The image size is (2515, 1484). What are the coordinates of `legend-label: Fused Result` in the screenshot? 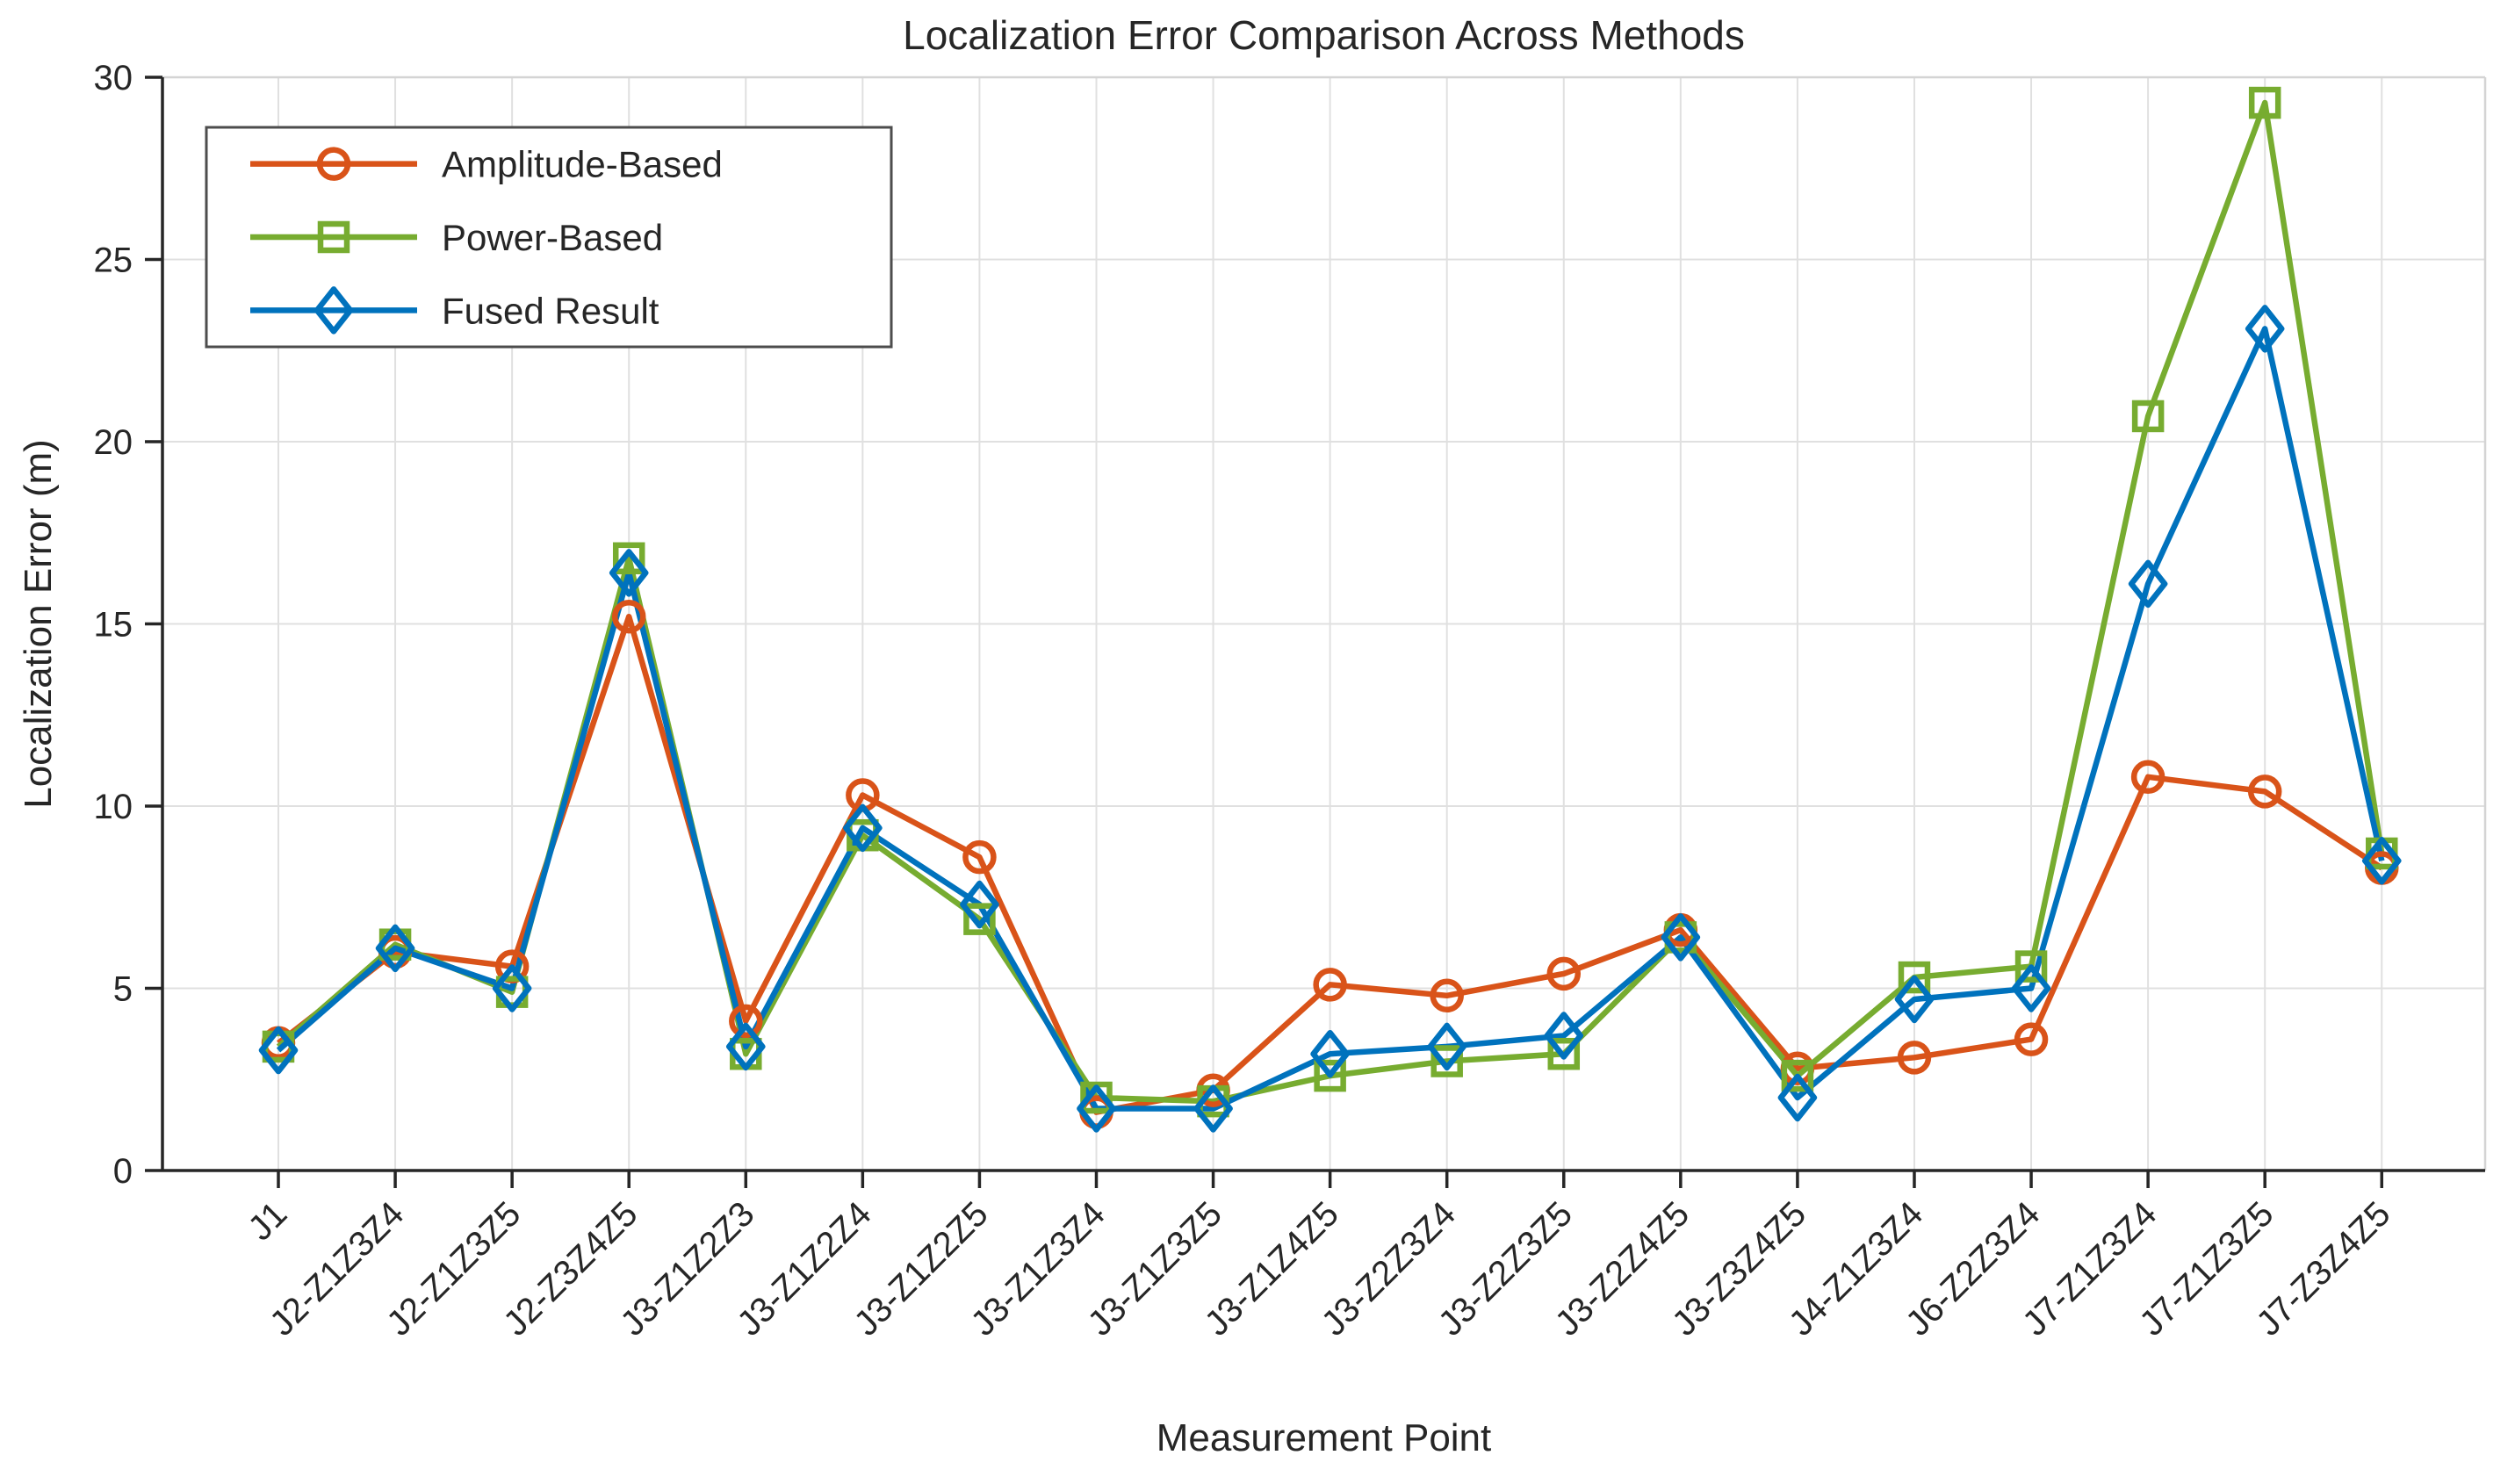 It's located at (550, 310).